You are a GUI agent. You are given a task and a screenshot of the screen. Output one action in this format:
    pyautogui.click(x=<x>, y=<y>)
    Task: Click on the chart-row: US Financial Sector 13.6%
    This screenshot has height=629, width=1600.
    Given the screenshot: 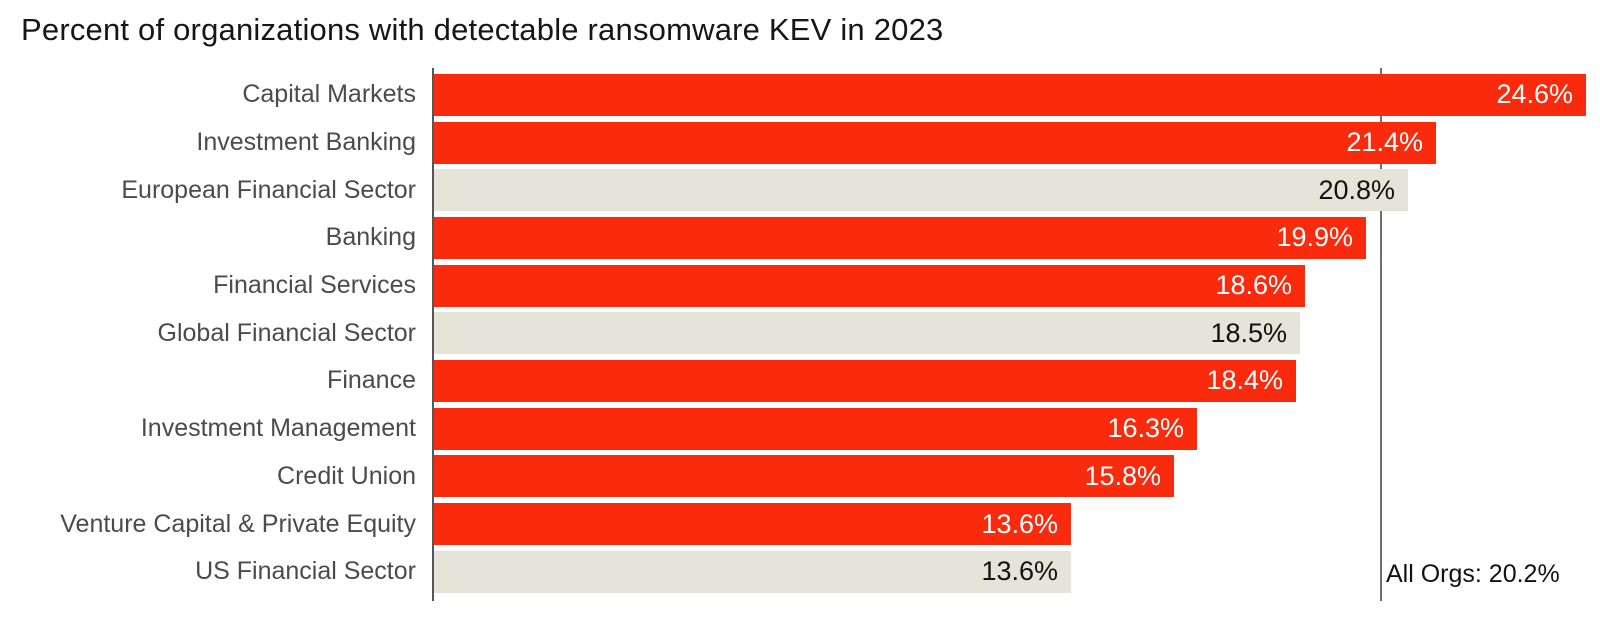 What is the action you would take?
    pyautogui.click(x=800, y=572)
    